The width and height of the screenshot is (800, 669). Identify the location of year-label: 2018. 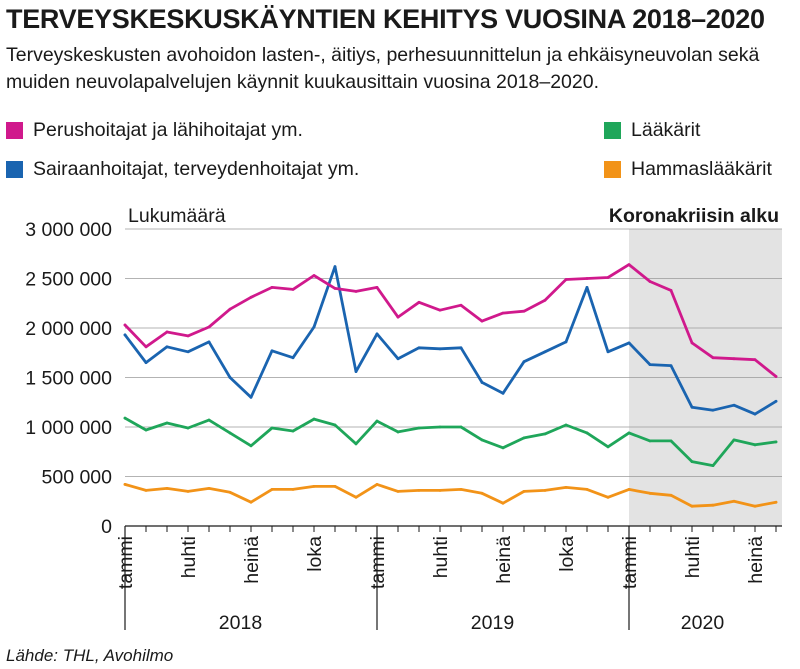
(240, 623).